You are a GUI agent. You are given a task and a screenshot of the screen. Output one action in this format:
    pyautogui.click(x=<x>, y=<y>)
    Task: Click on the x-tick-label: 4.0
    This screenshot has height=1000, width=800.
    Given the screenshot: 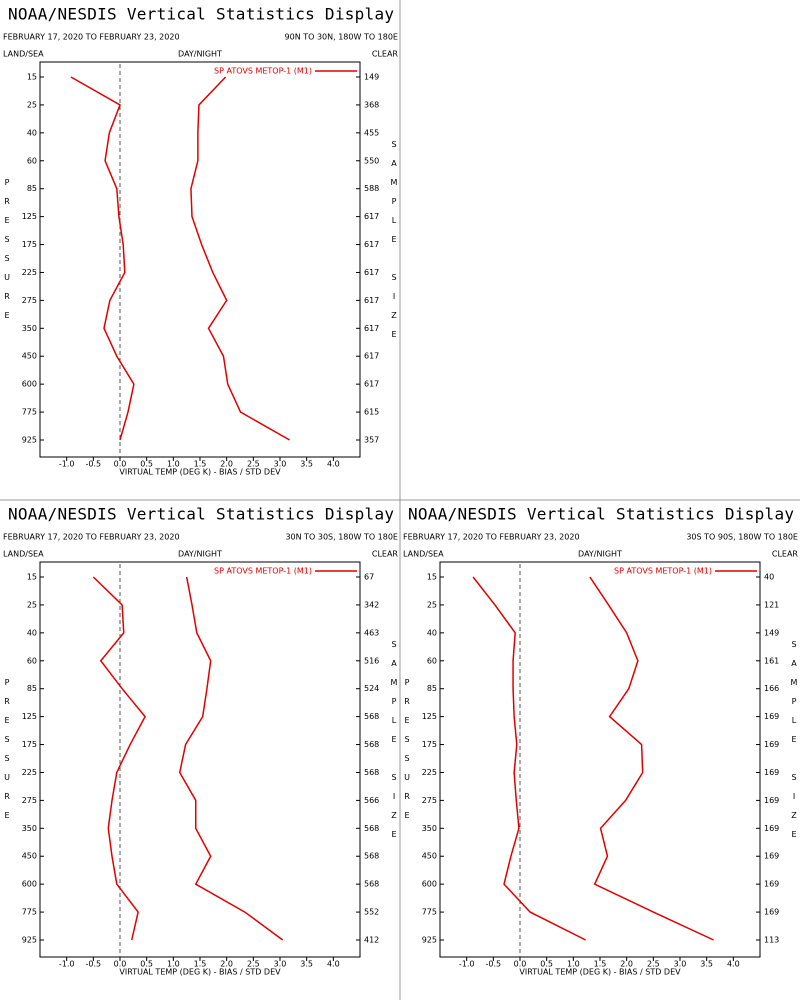 What is the action you would take?
    pyautogui.click(x=333, y=964)
    